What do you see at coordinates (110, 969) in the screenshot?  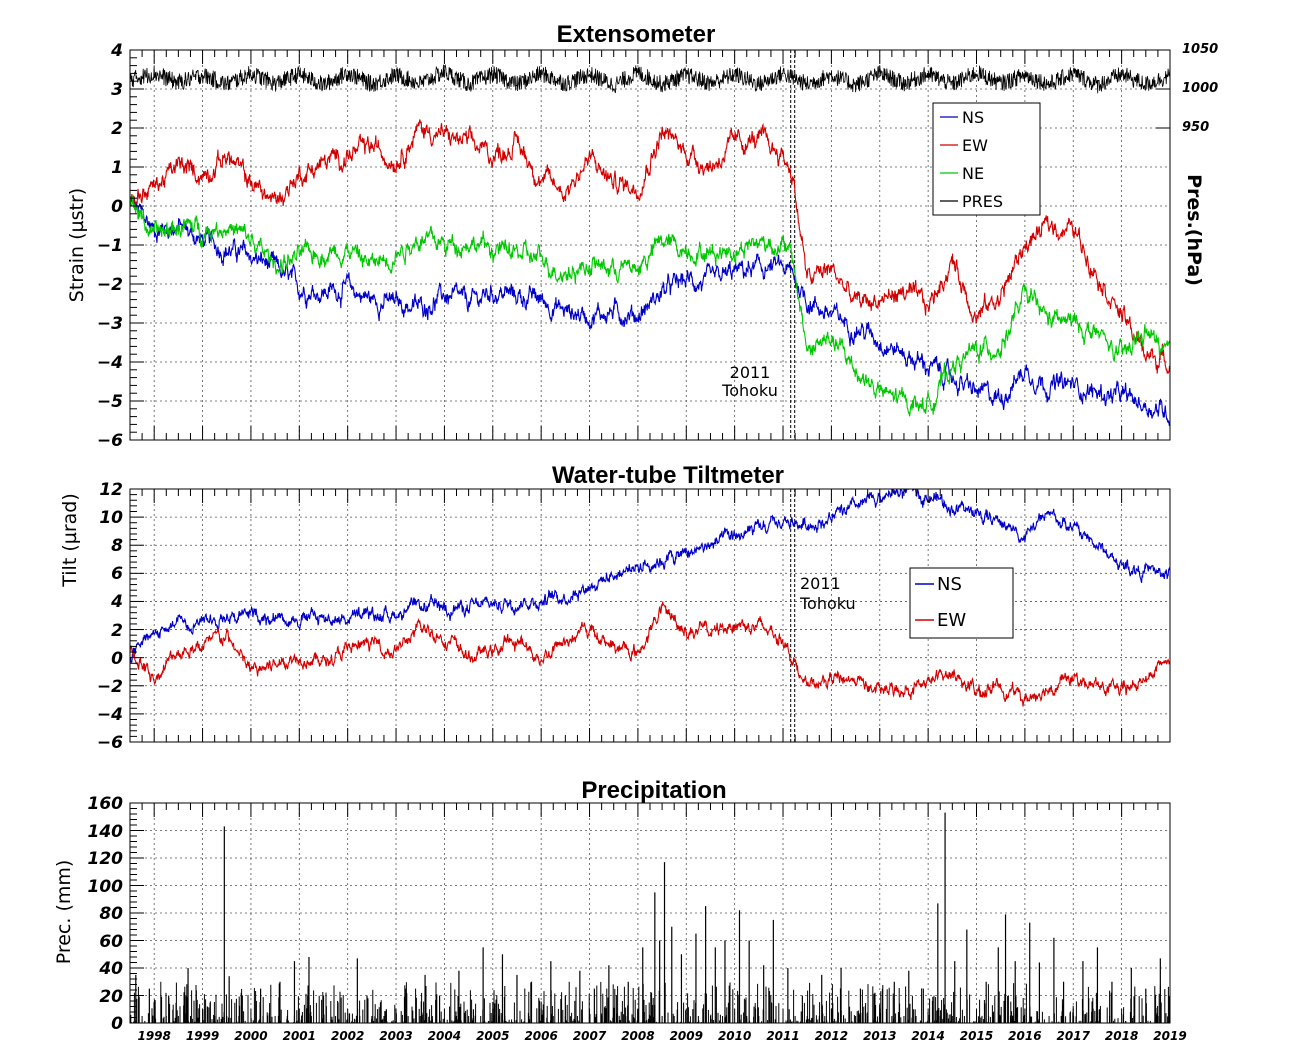 I see `y-tick-label: 40` at bounding box center [110, 969].